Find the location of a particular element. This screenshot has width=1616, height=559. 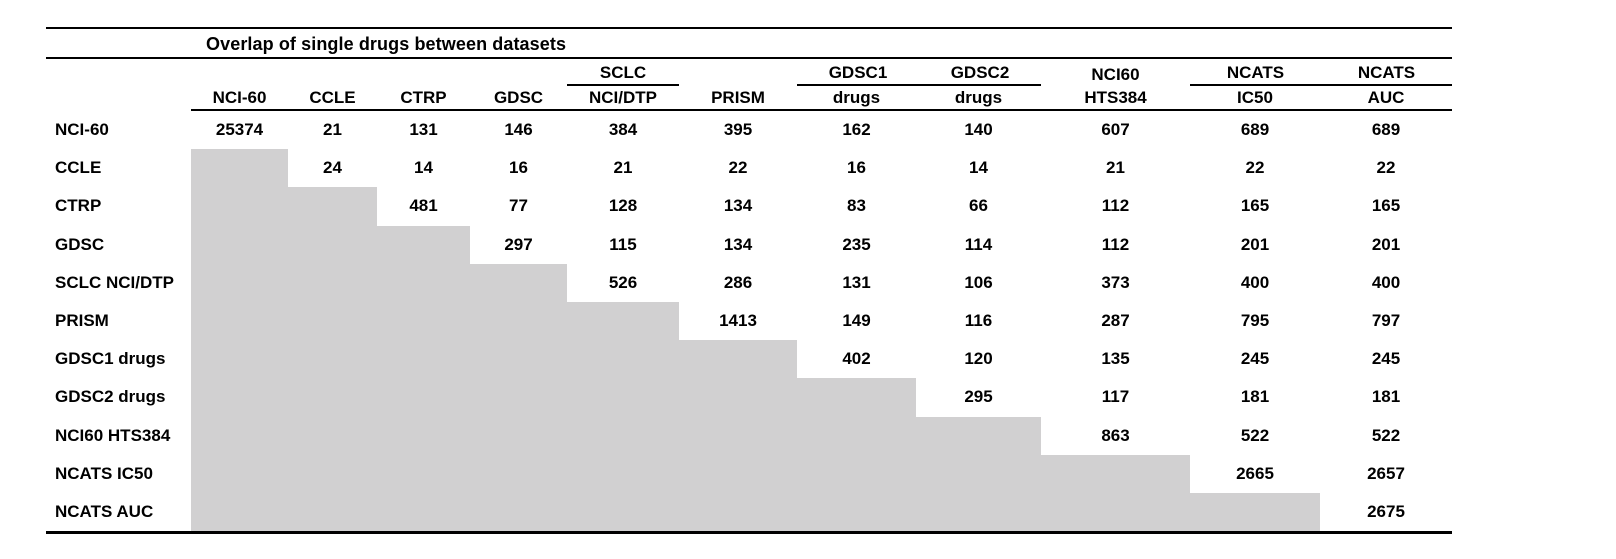

row-label: GDSC is located at coordinates (80, 244).